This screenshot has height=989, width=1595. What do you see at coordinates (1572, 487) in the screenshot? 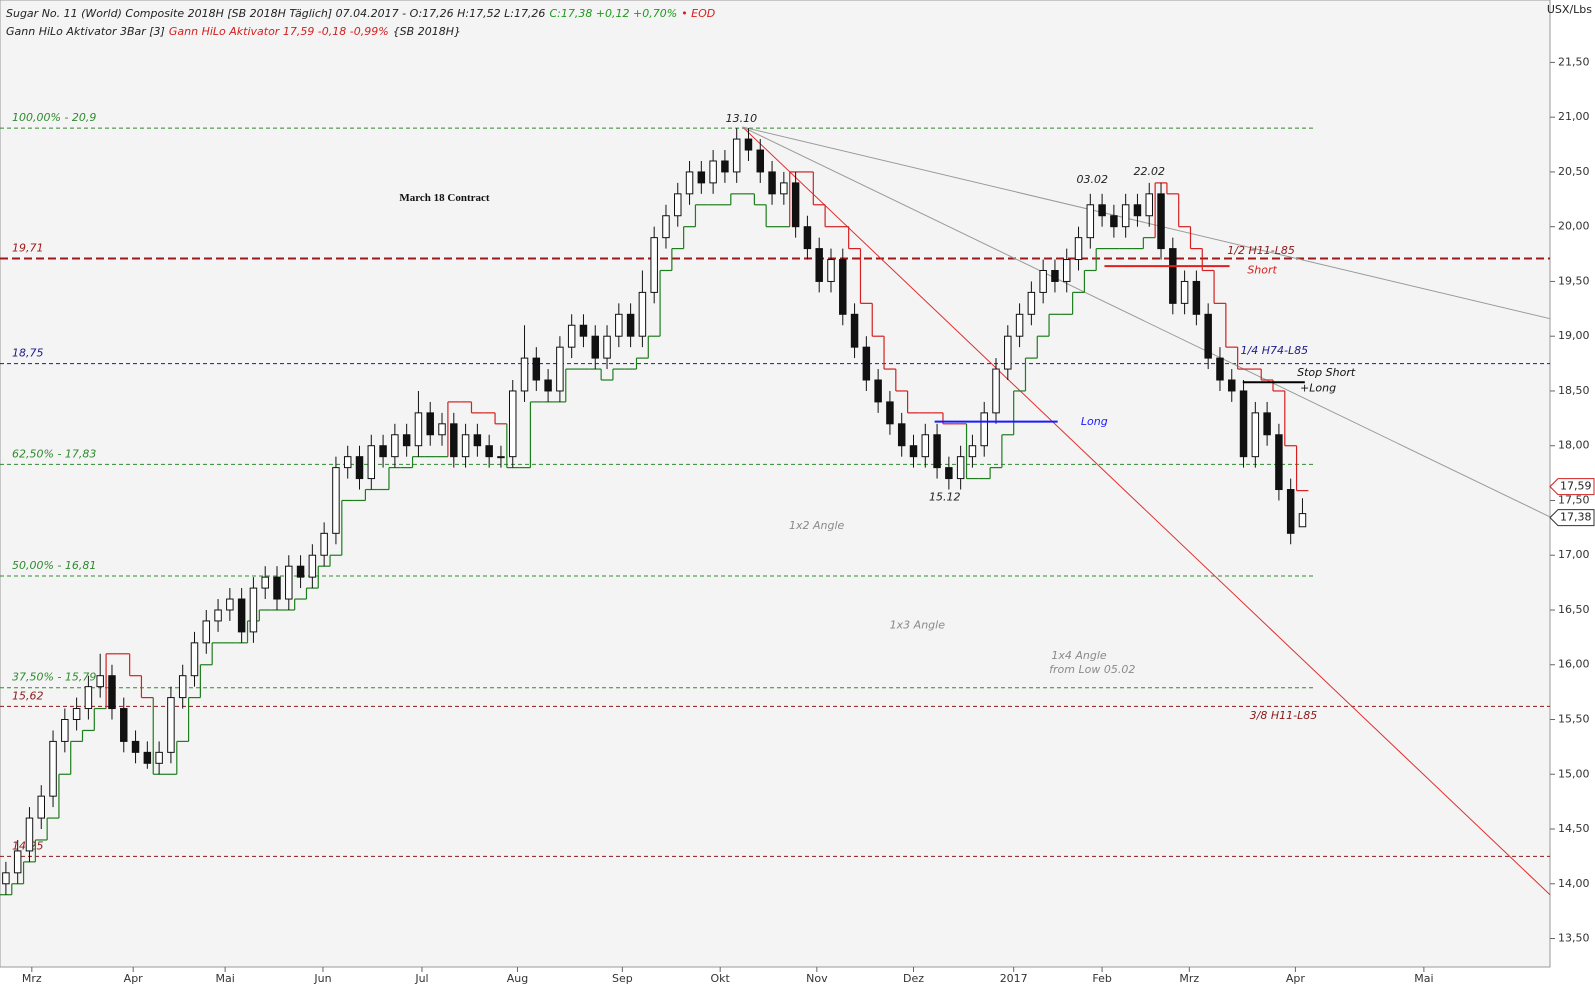
I see `price-tag-box` at bounding box center [1572, 487].